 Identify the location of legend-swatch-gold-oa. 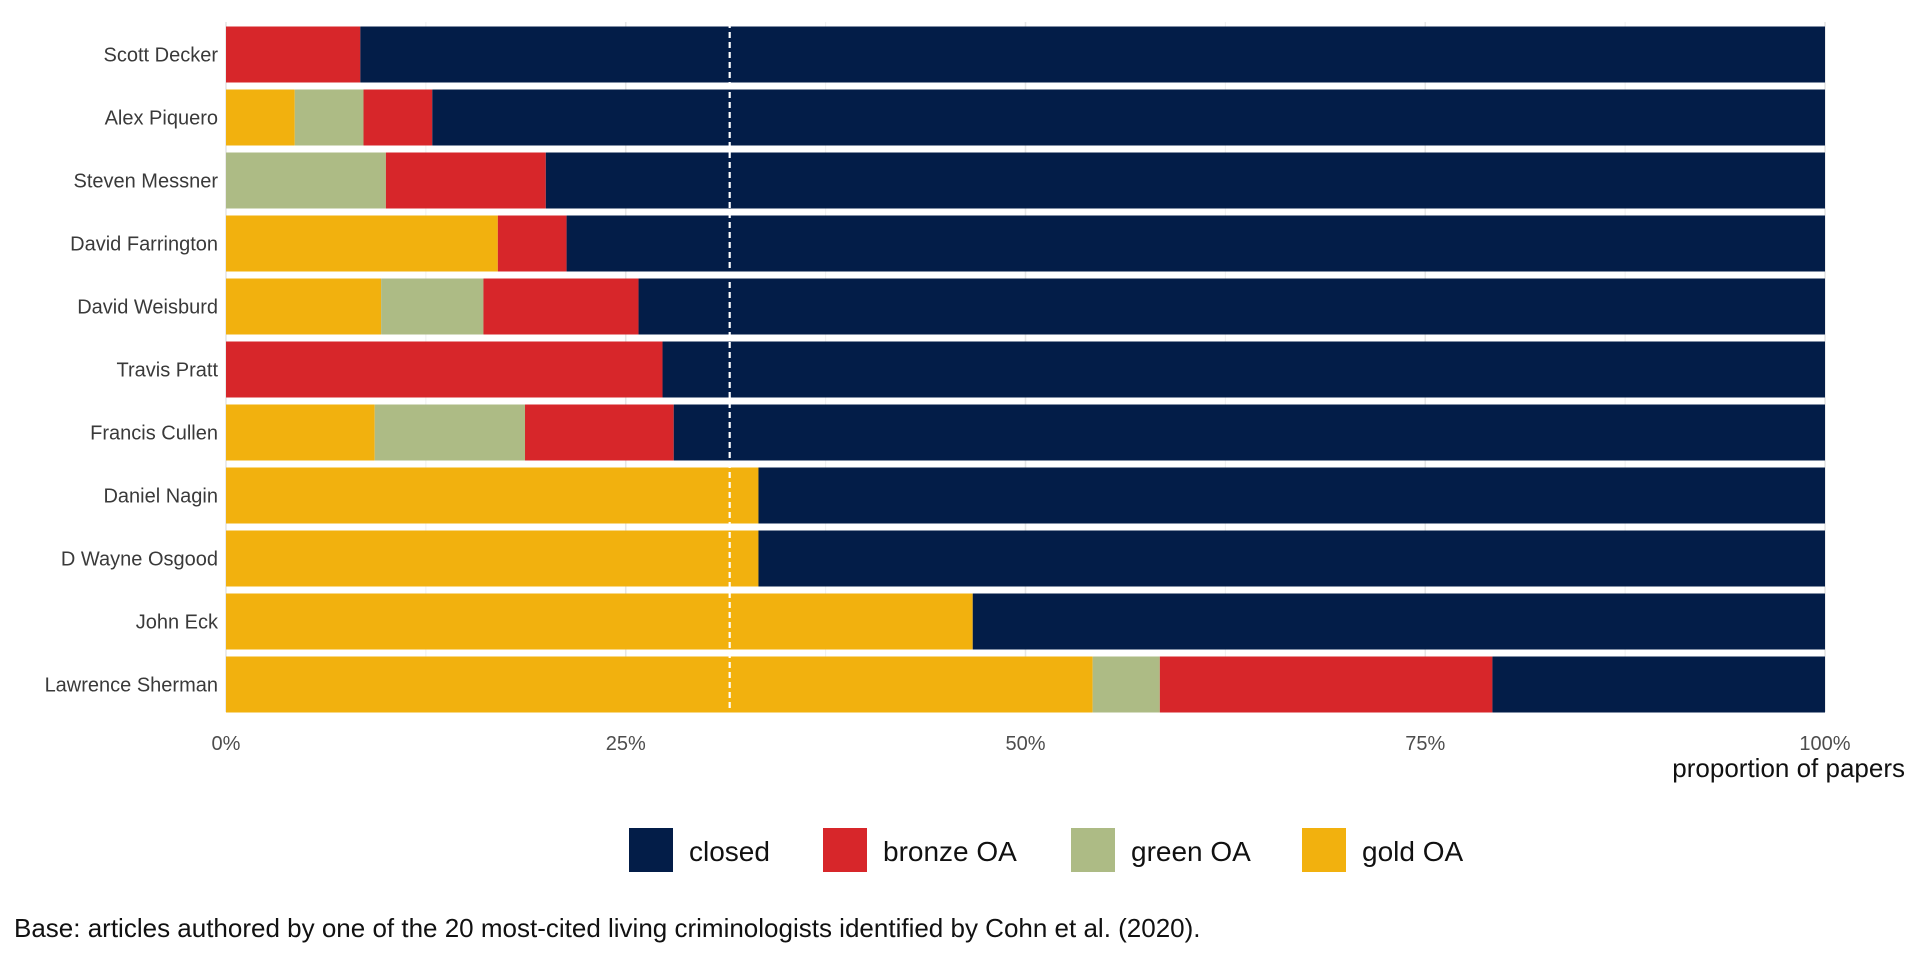
(1324, 850).